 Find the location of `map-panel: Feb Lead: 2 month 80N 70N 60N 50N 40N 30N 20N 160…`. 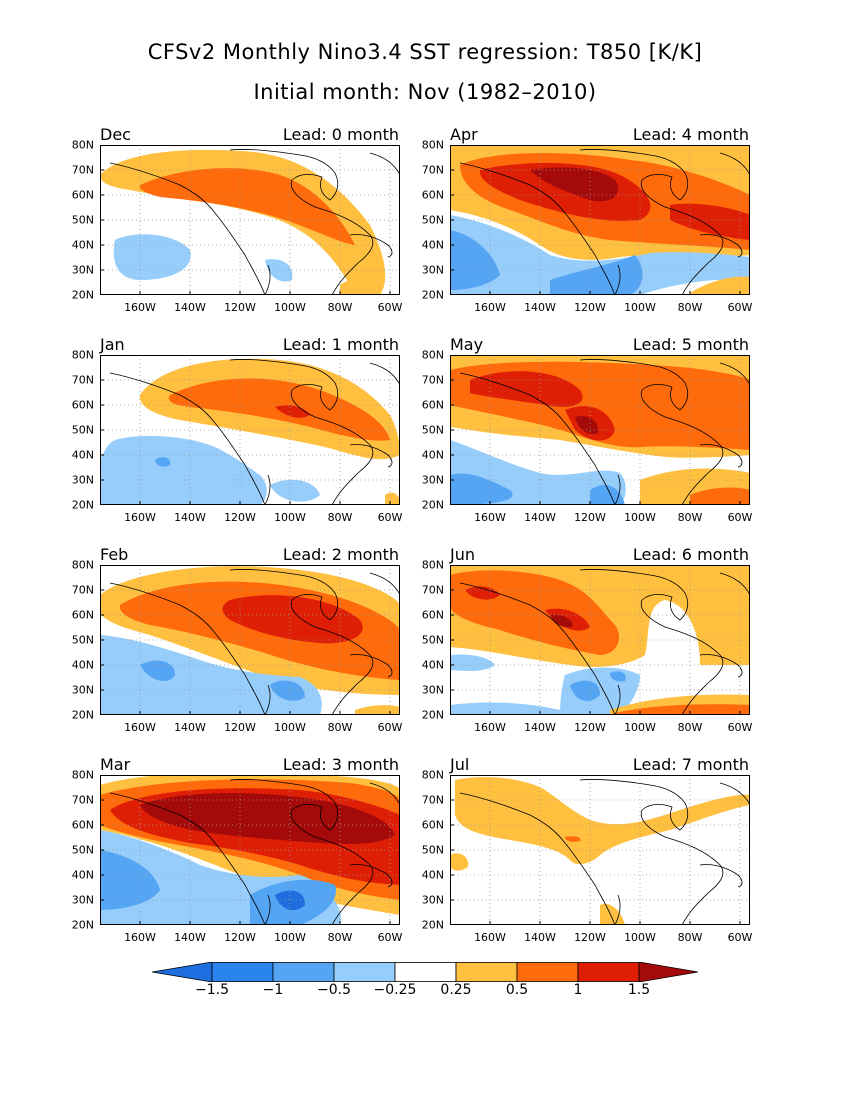

map-panel: Feb Lead: 2 month 80N 70N 60N 50N 40N 30N 20N 160… is located at coordinates (236, 645).